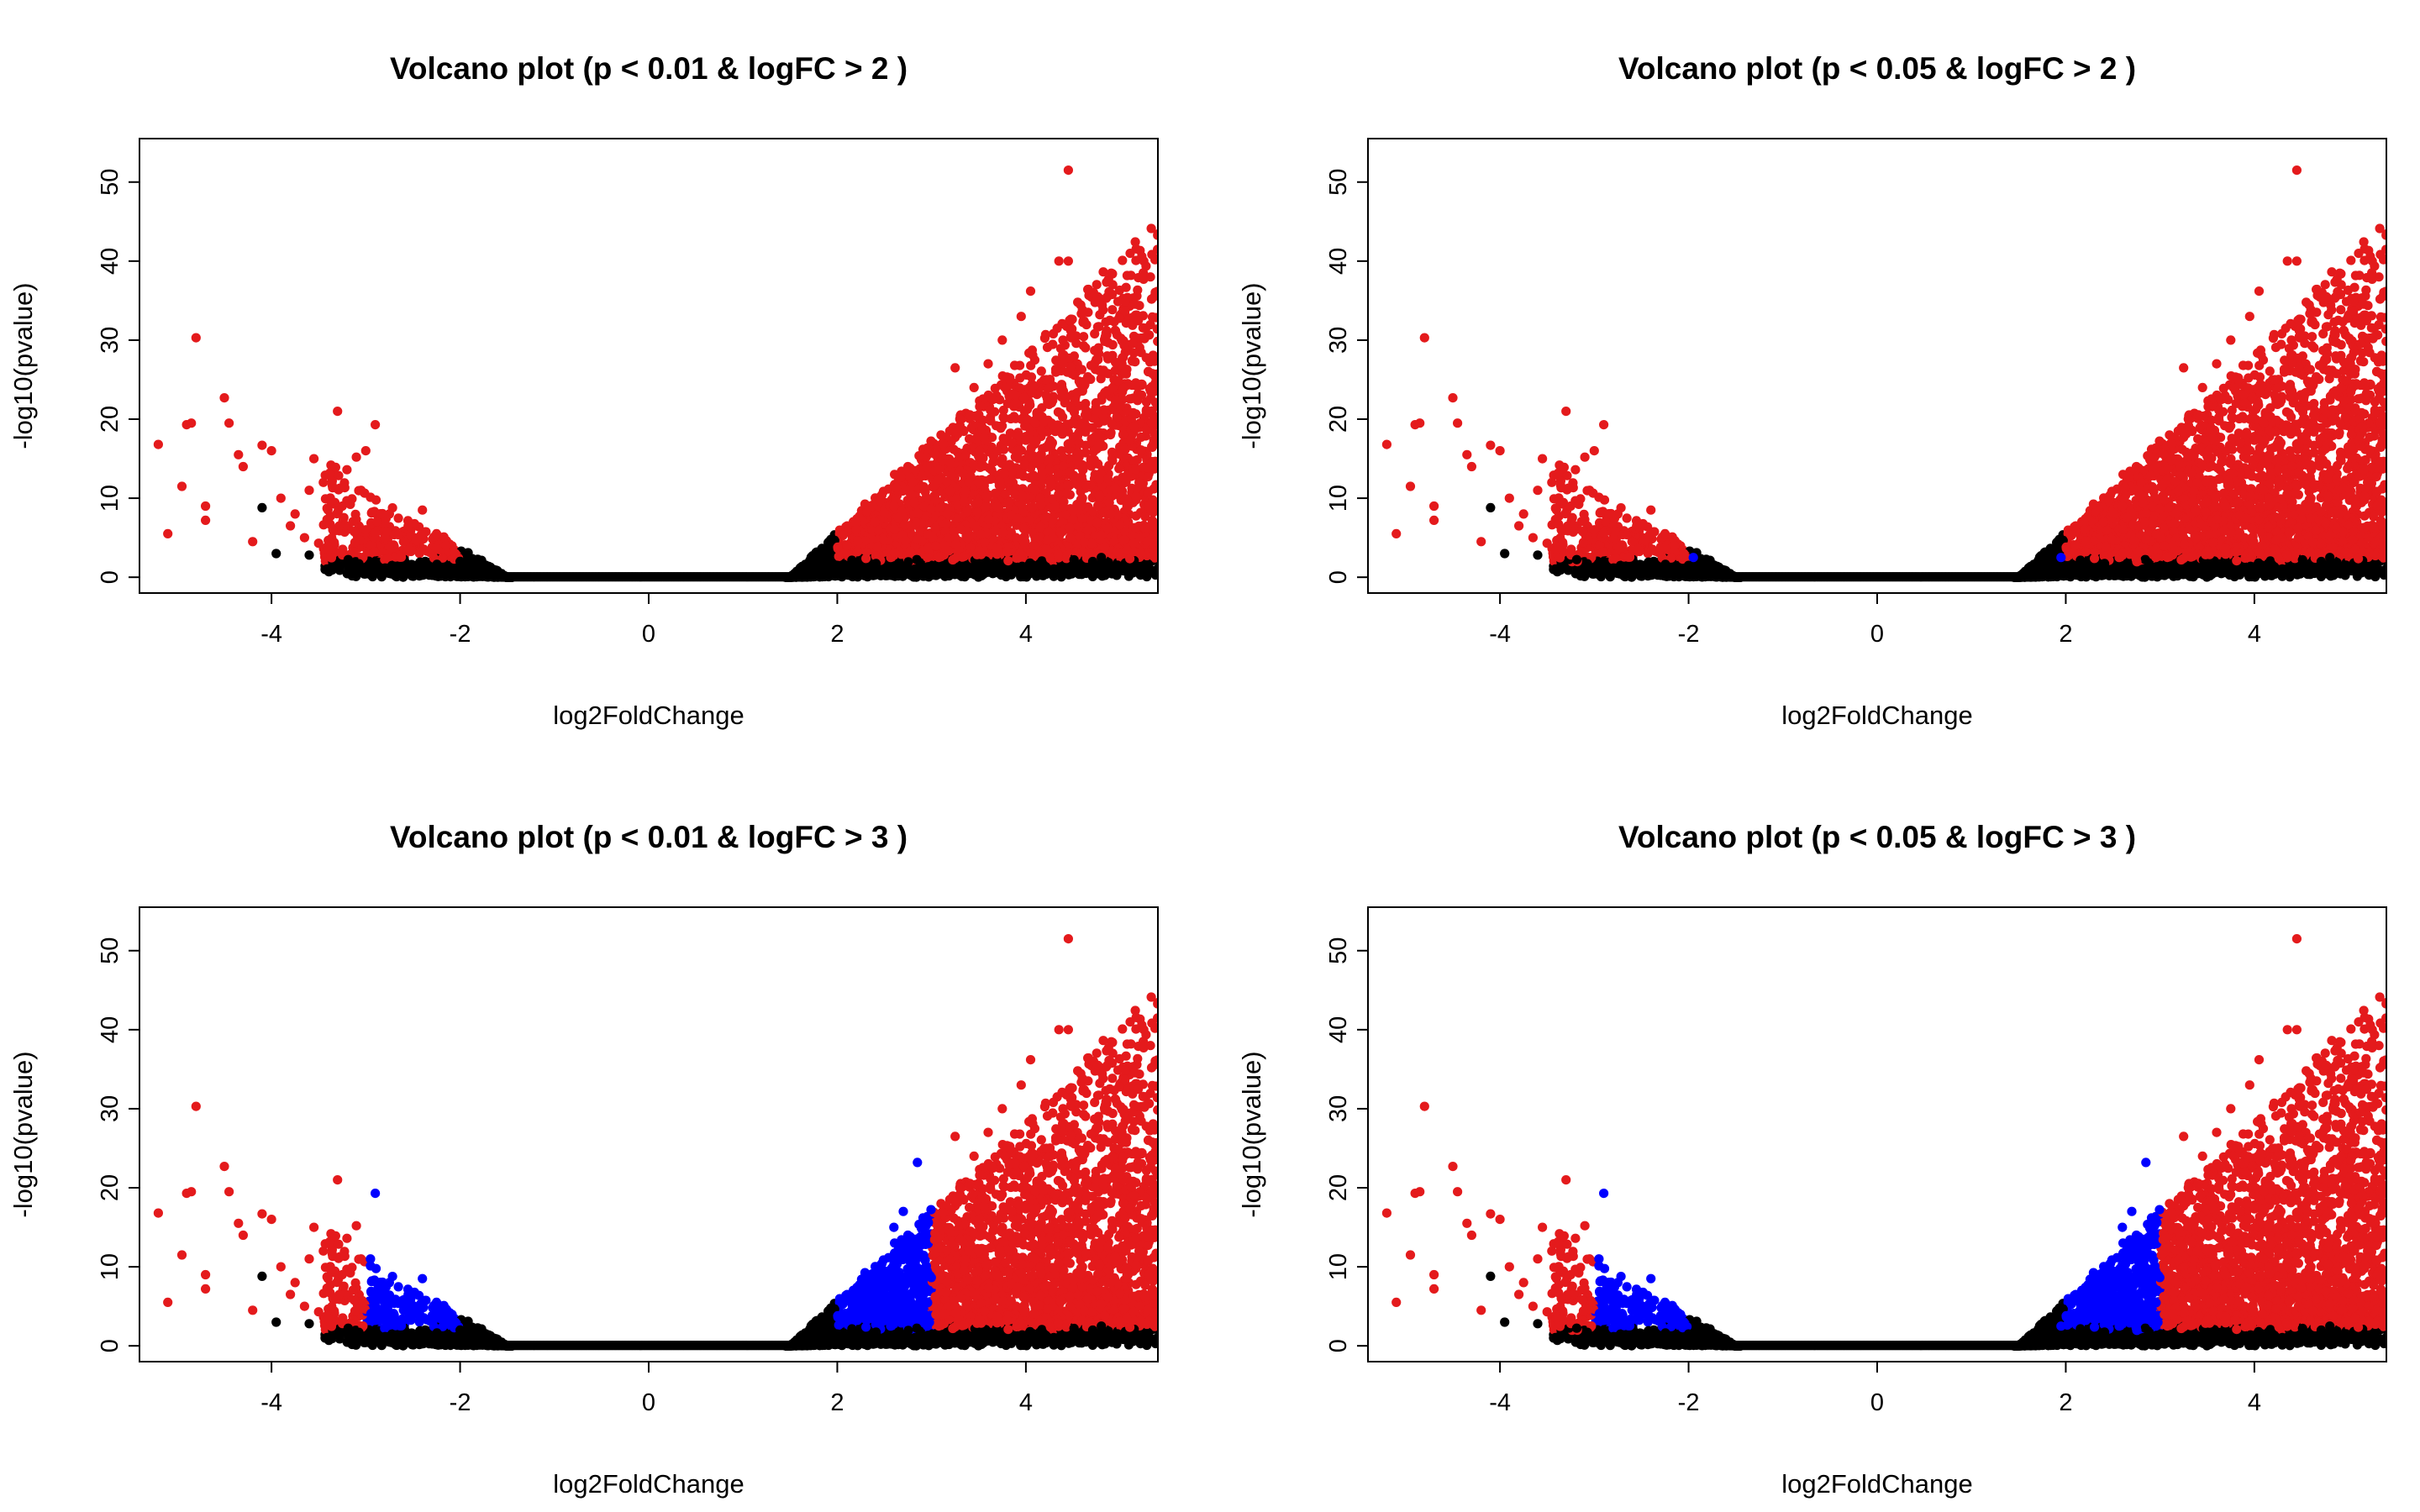  What do you see at coordinates (23, 365) in the screenshot?
I see `y-axis-label: -log10(pvalue)` at bounding box center [23, 365].